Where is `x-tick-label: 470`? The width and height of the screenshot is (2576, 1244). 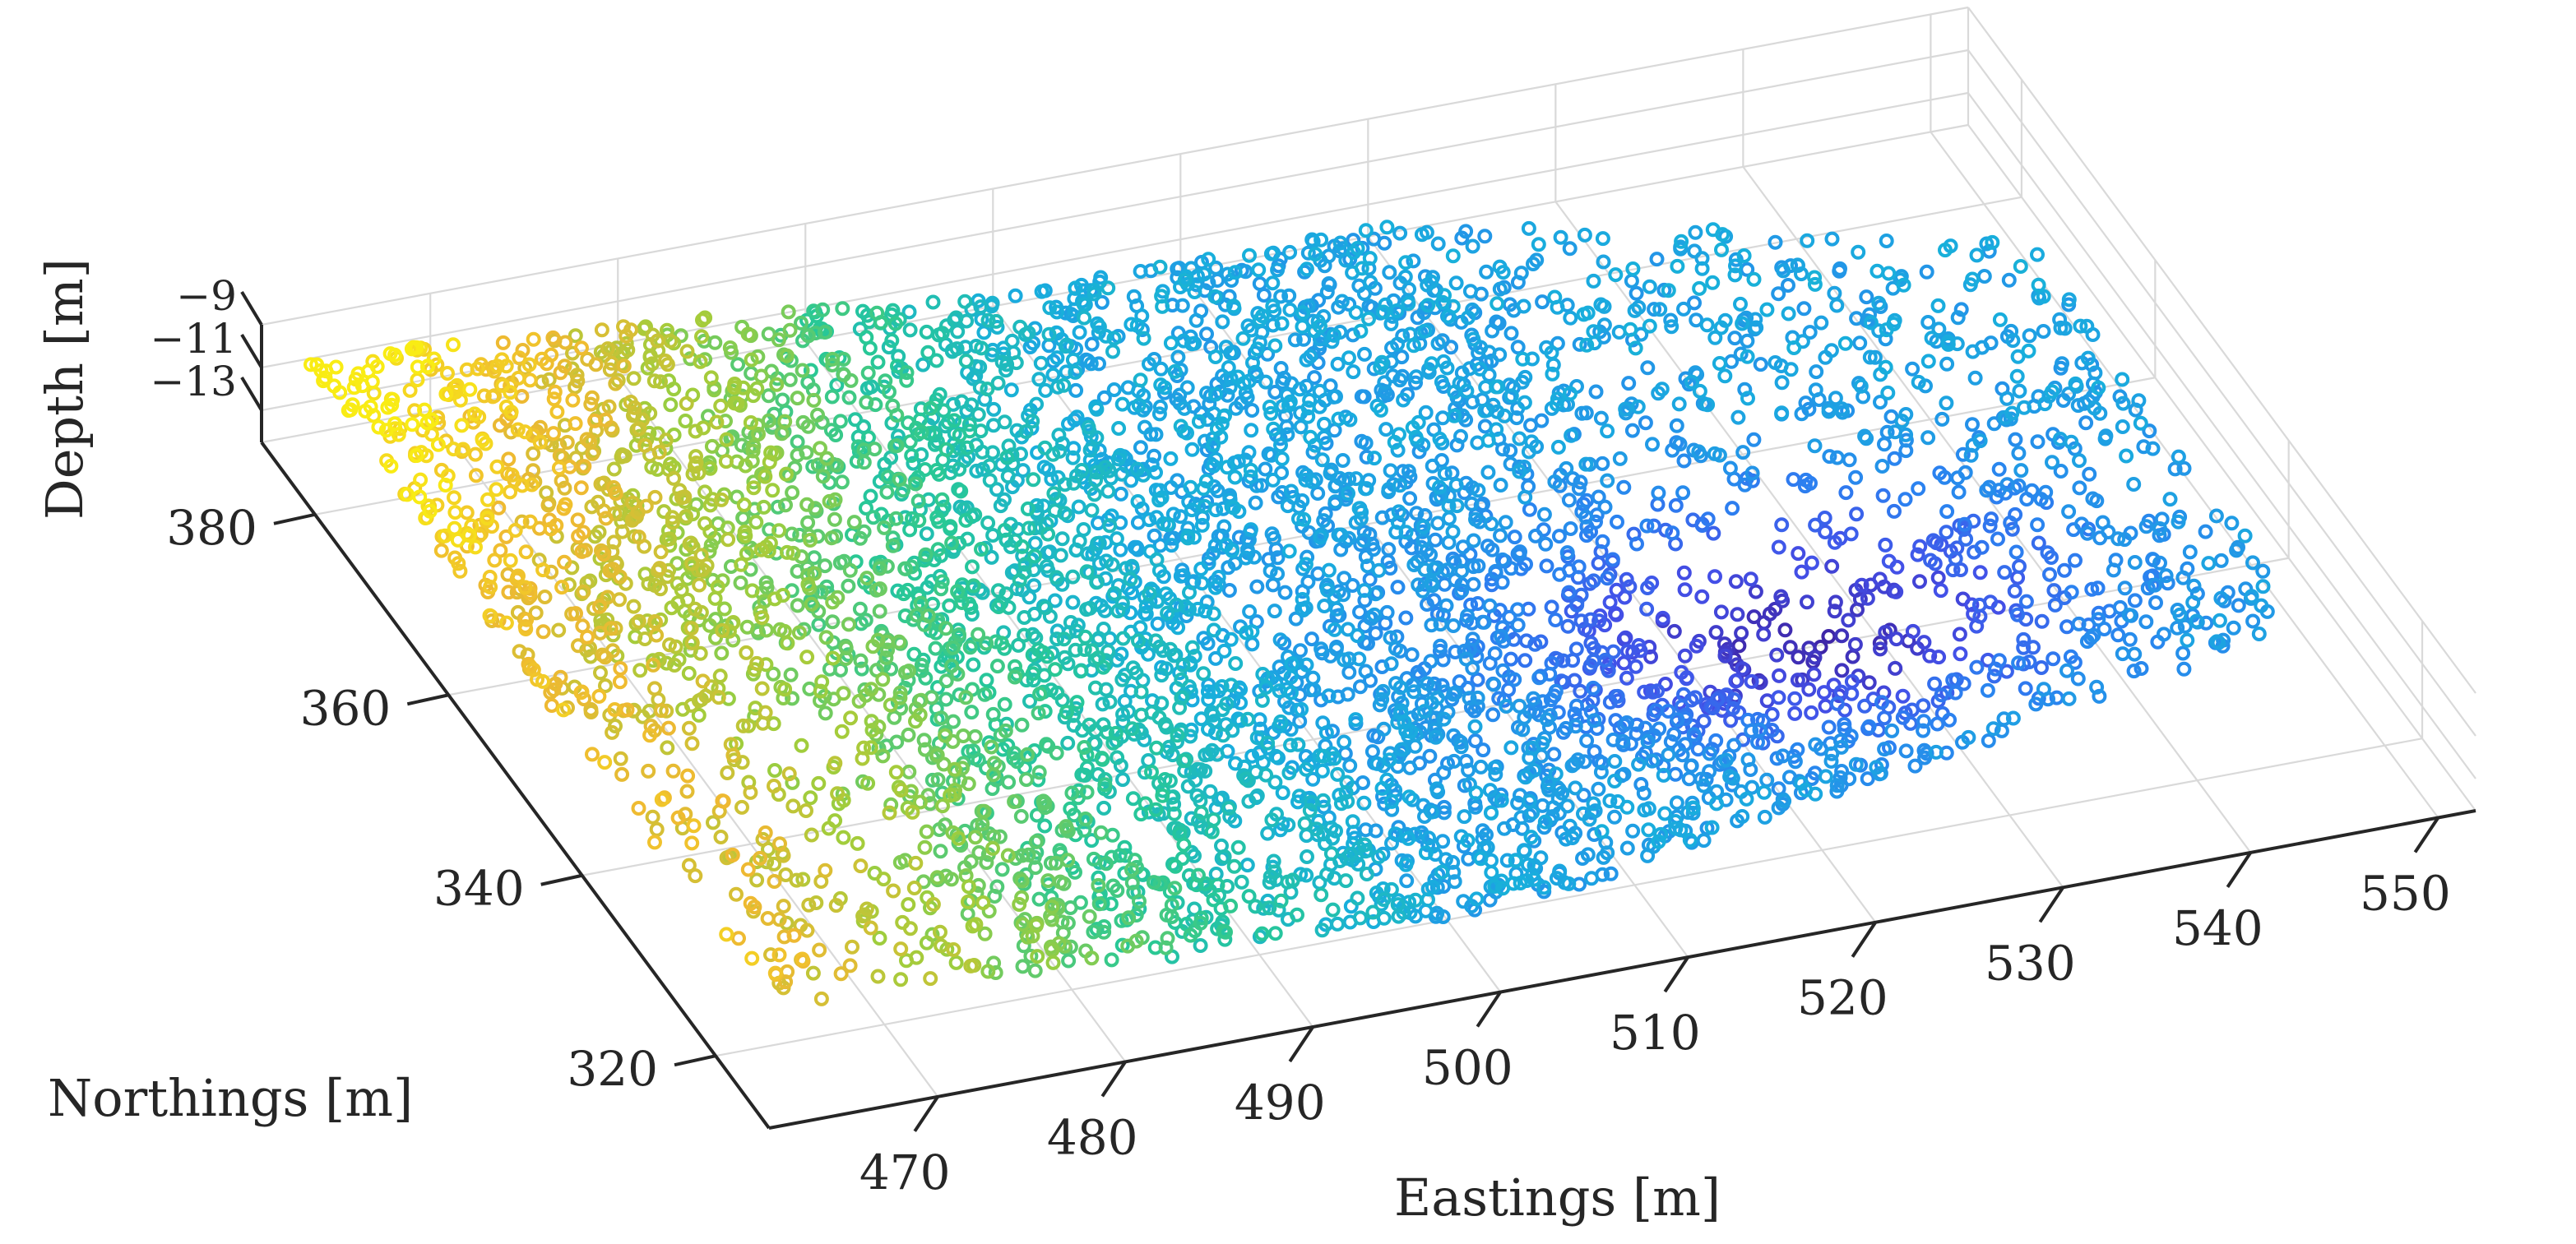 x-tick-label: 470 is located at coordinates (905, 1172).